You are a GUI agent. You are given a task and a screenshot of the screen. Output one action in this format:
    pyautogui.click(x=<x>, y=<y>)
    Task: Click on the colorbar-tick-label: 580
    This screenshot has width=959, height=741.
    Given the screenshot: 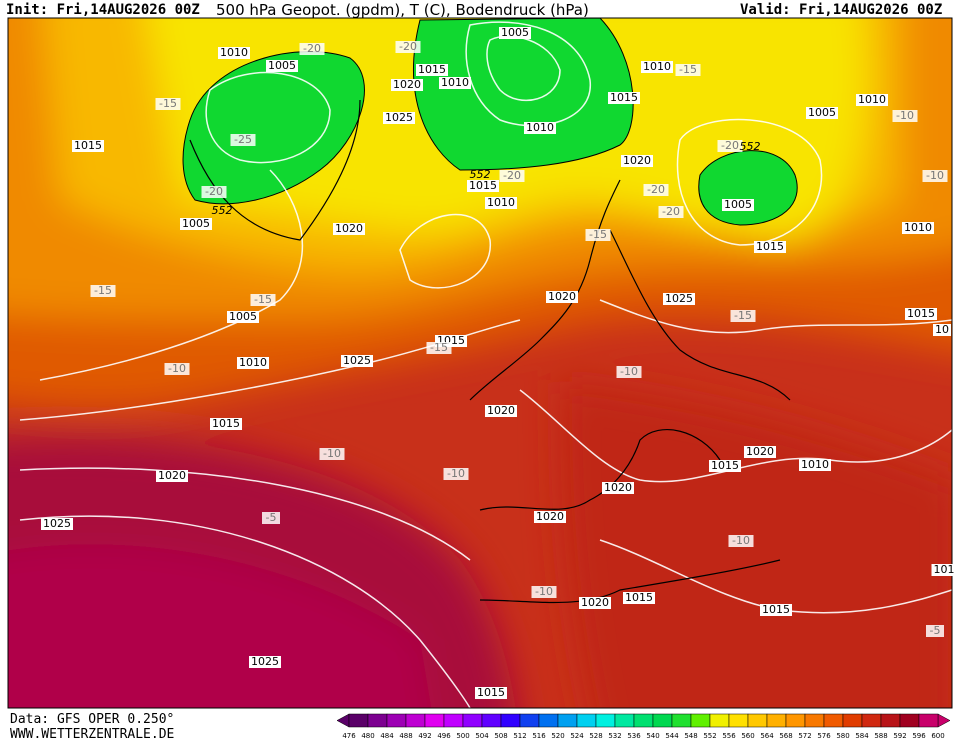 What is the action you would take?
    pyautogui.click(x=842, y=736)
    